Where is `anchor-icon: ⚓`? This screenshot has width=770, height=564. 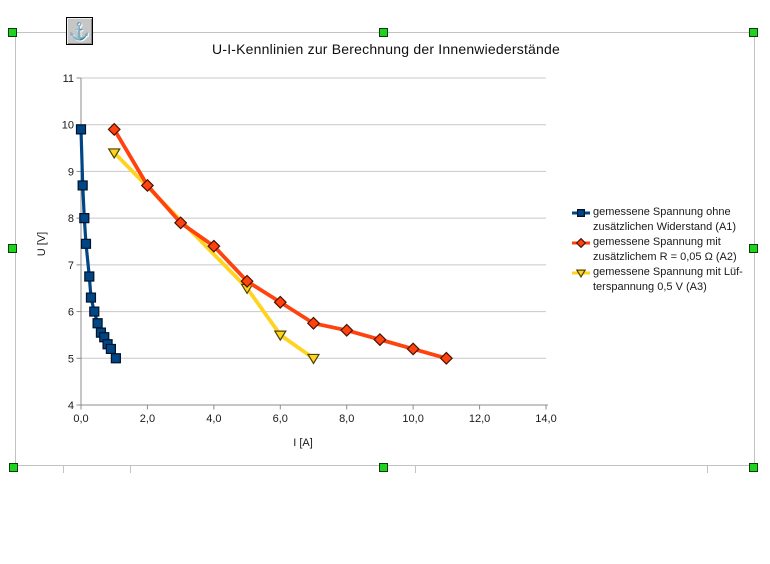
anchor-icon: ⚓ is located at coordinates (79, 31).